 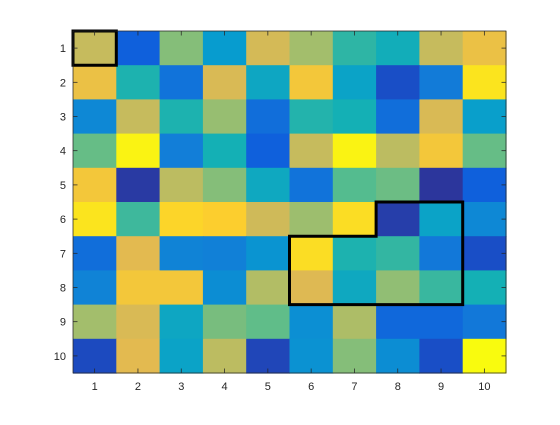 I want to click on x-tick-label: 5, so click(x=268, y=387).